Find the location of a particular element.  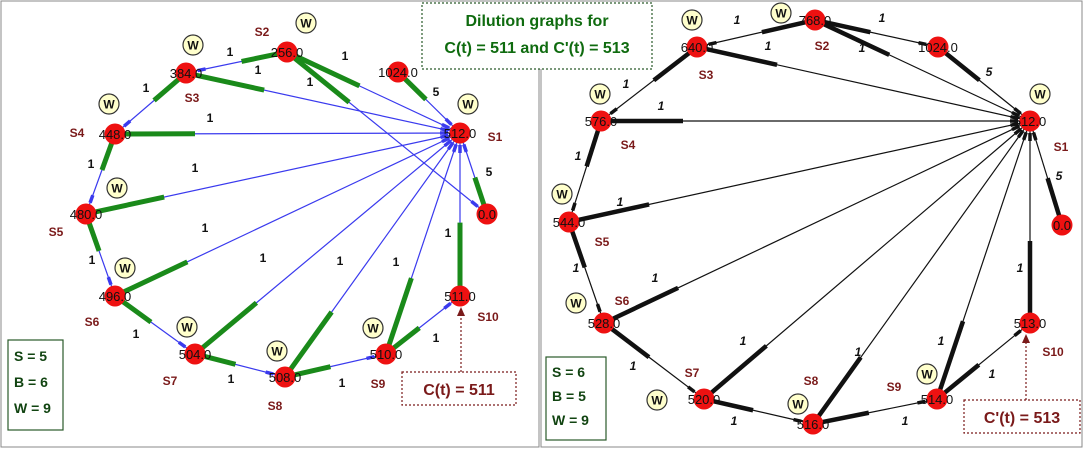

edge-left-n384-n512 is located at coordinates (323, 103).